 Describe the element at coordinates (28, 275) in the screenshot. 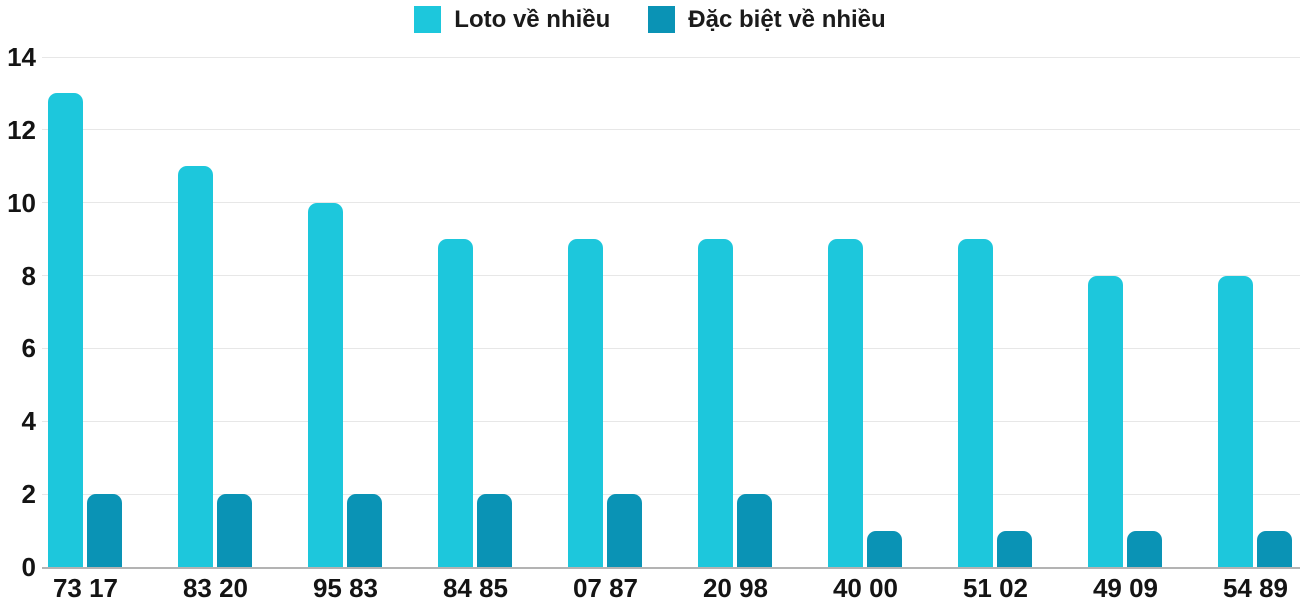

I see `y-axis-tick-8: 8` at that location.